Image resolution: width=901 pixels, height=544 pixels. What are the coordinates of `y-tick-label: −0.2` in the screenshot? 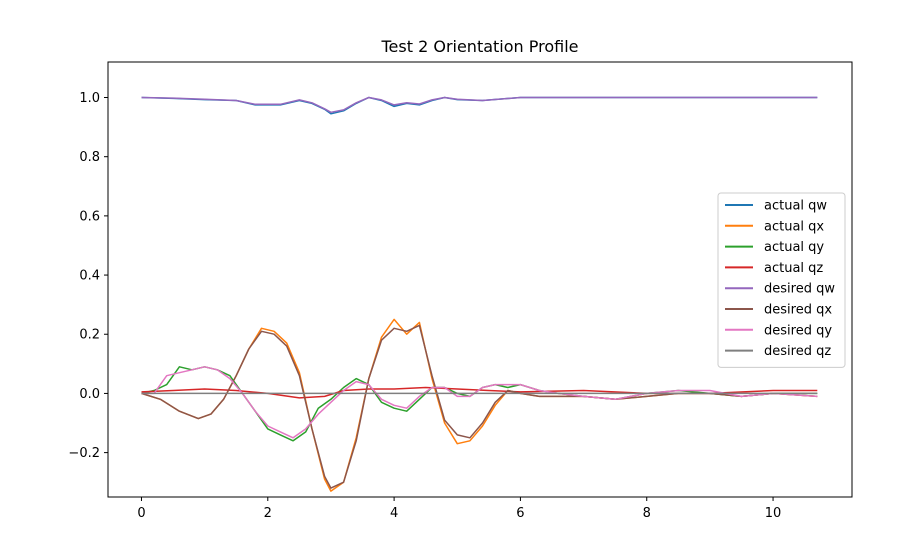 It's located at (84, 453).